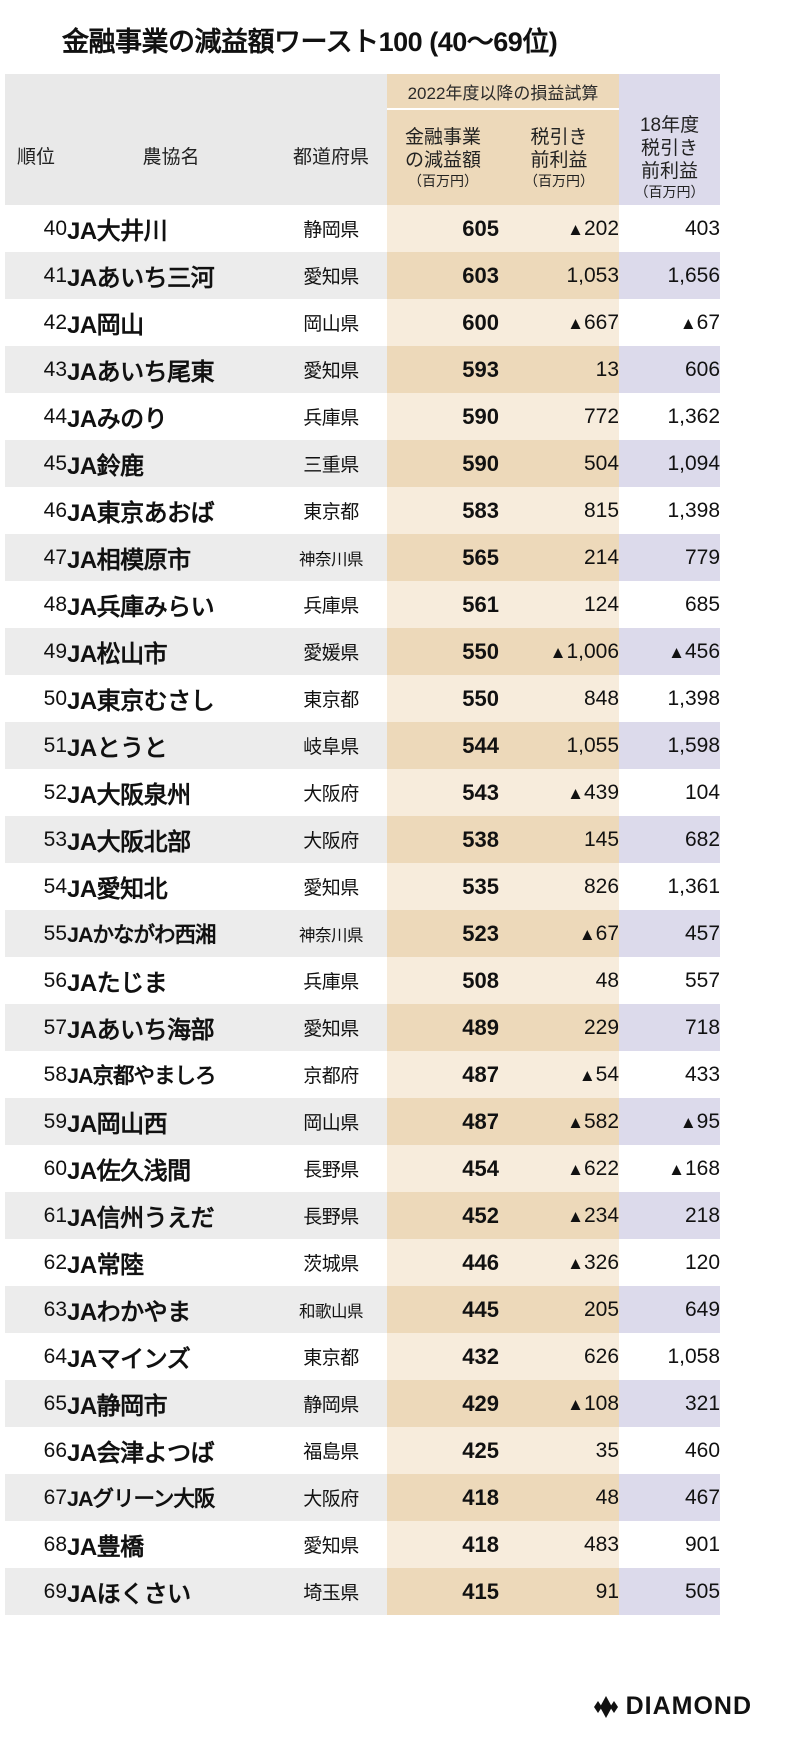 The image size is (800, 1749). Describe the element at coordinates (171, 276) in the screenshot. I see `cell-coop-name: JAあいち三河` at that location.